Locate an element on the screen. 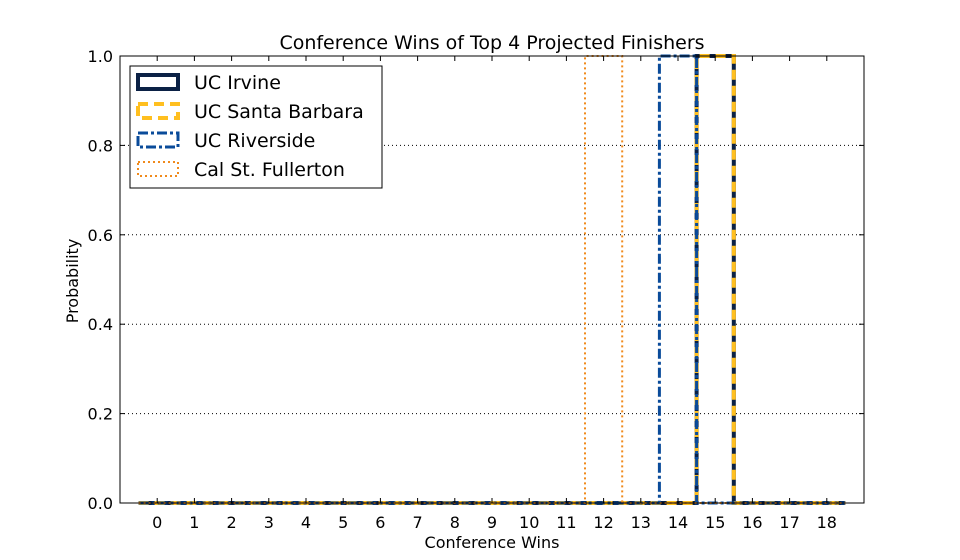 Image resolution: width=960 pixels, height=560 pixels. x-tick-label: 16 is located at coordinates (752, 522).